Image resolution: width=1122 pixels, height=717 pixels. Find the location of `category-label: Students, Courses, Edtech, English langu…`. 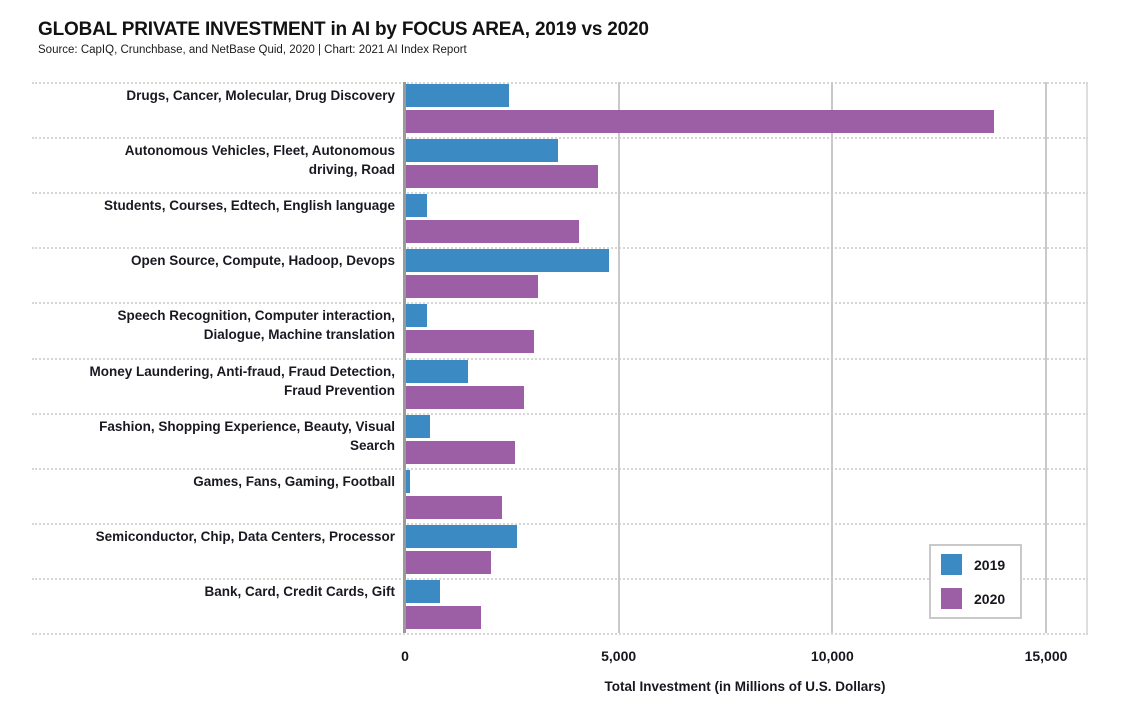

category-label: Students, Courses, Edtech, English langu… is located at coordinates (249, 206).